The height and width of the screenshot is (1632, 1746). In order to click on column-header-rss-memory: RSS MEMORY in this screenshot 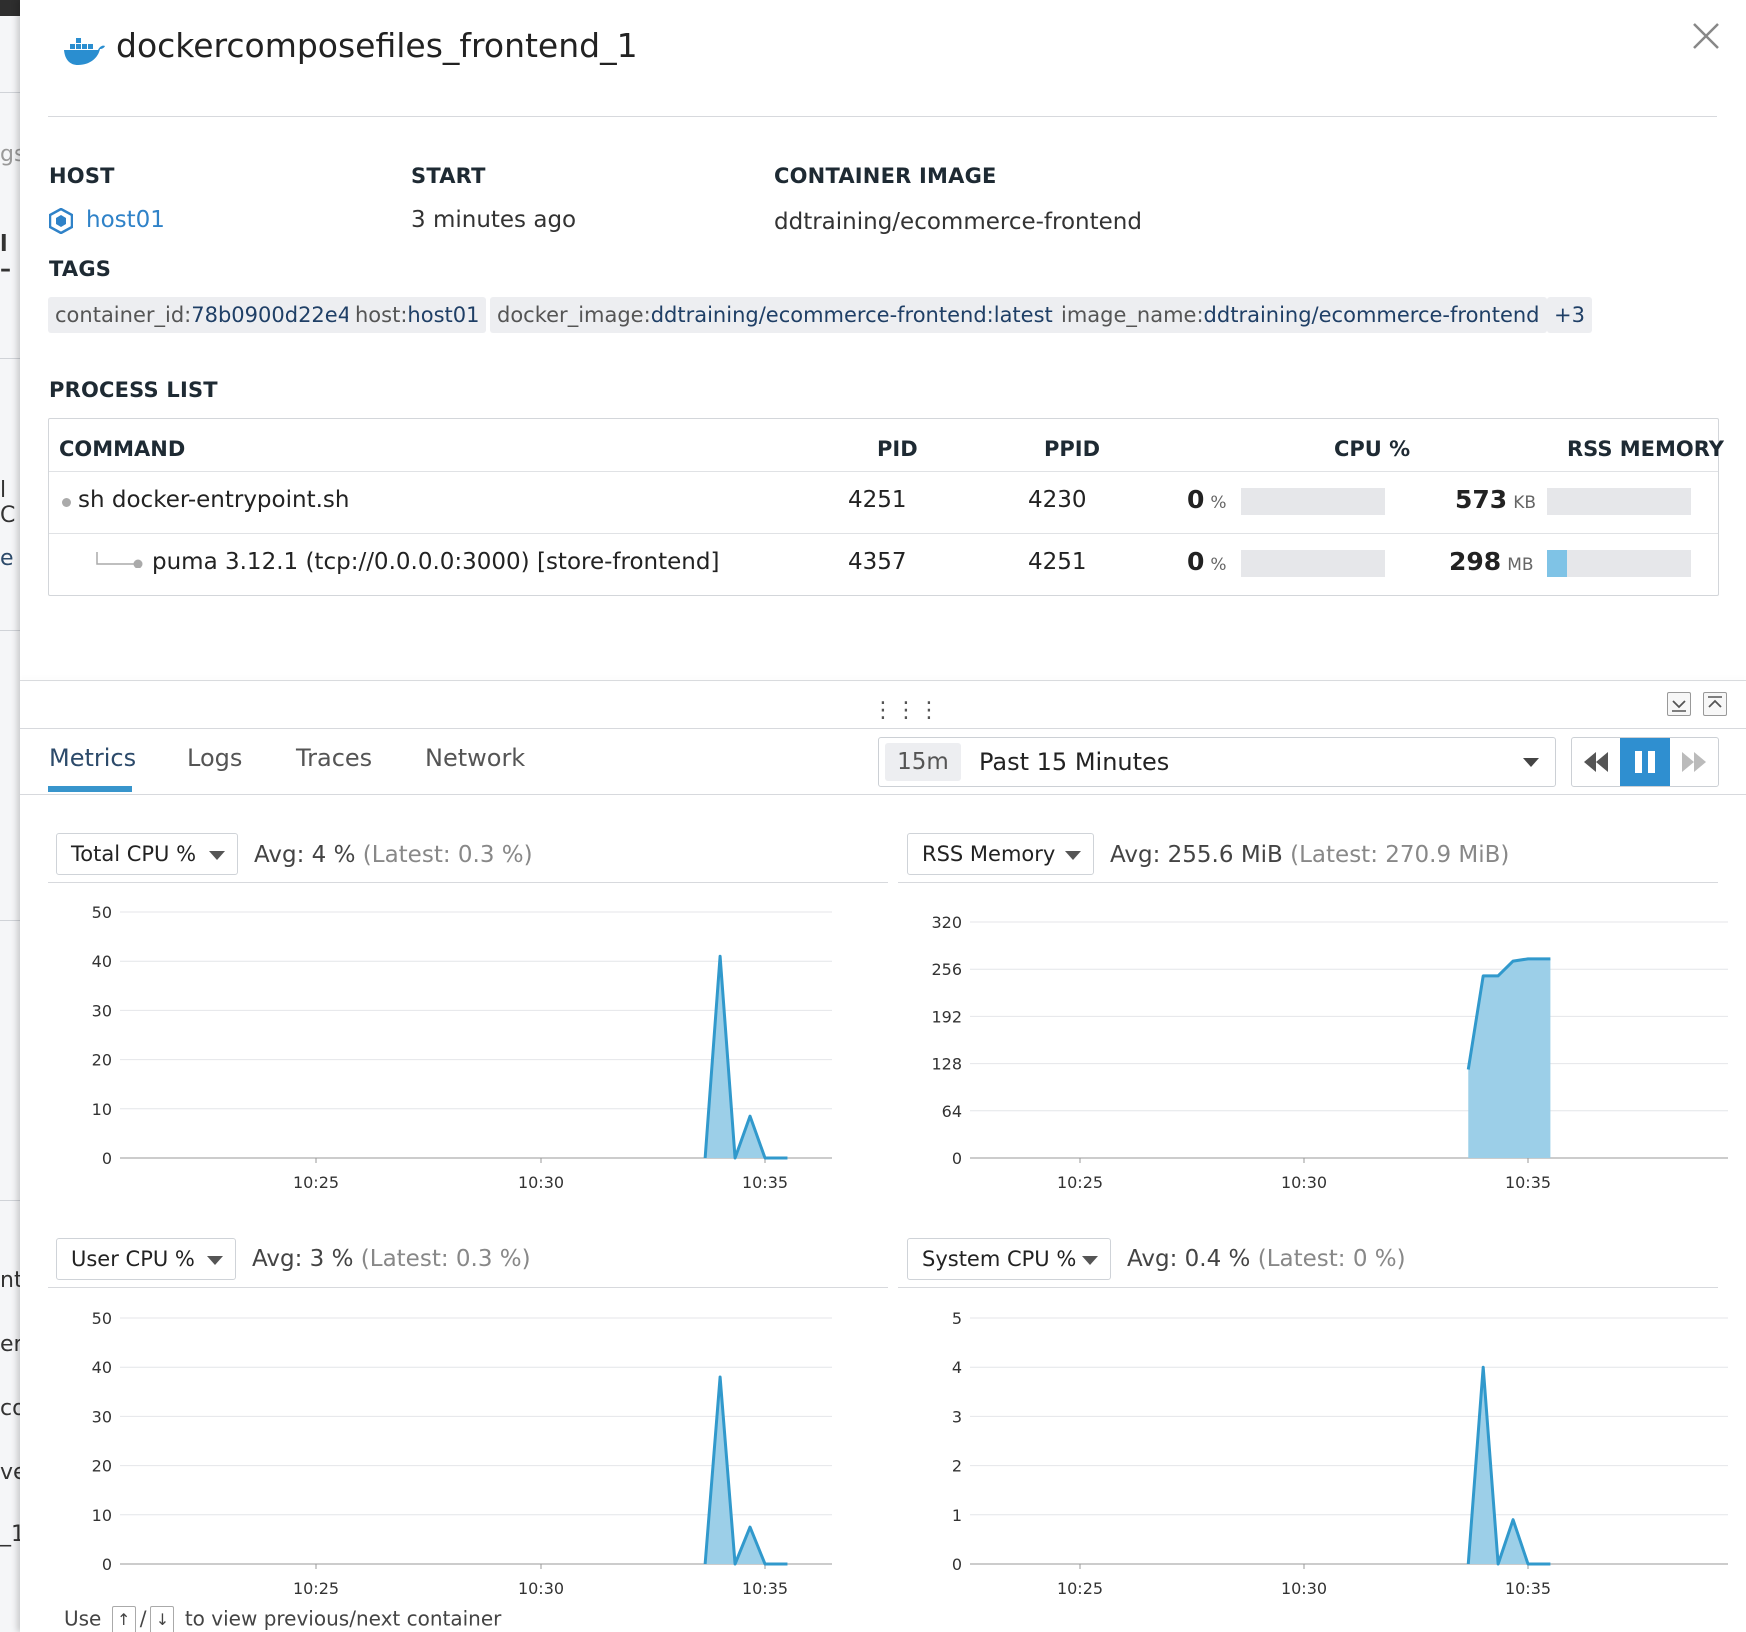, I will do `click(1646, 449)`.